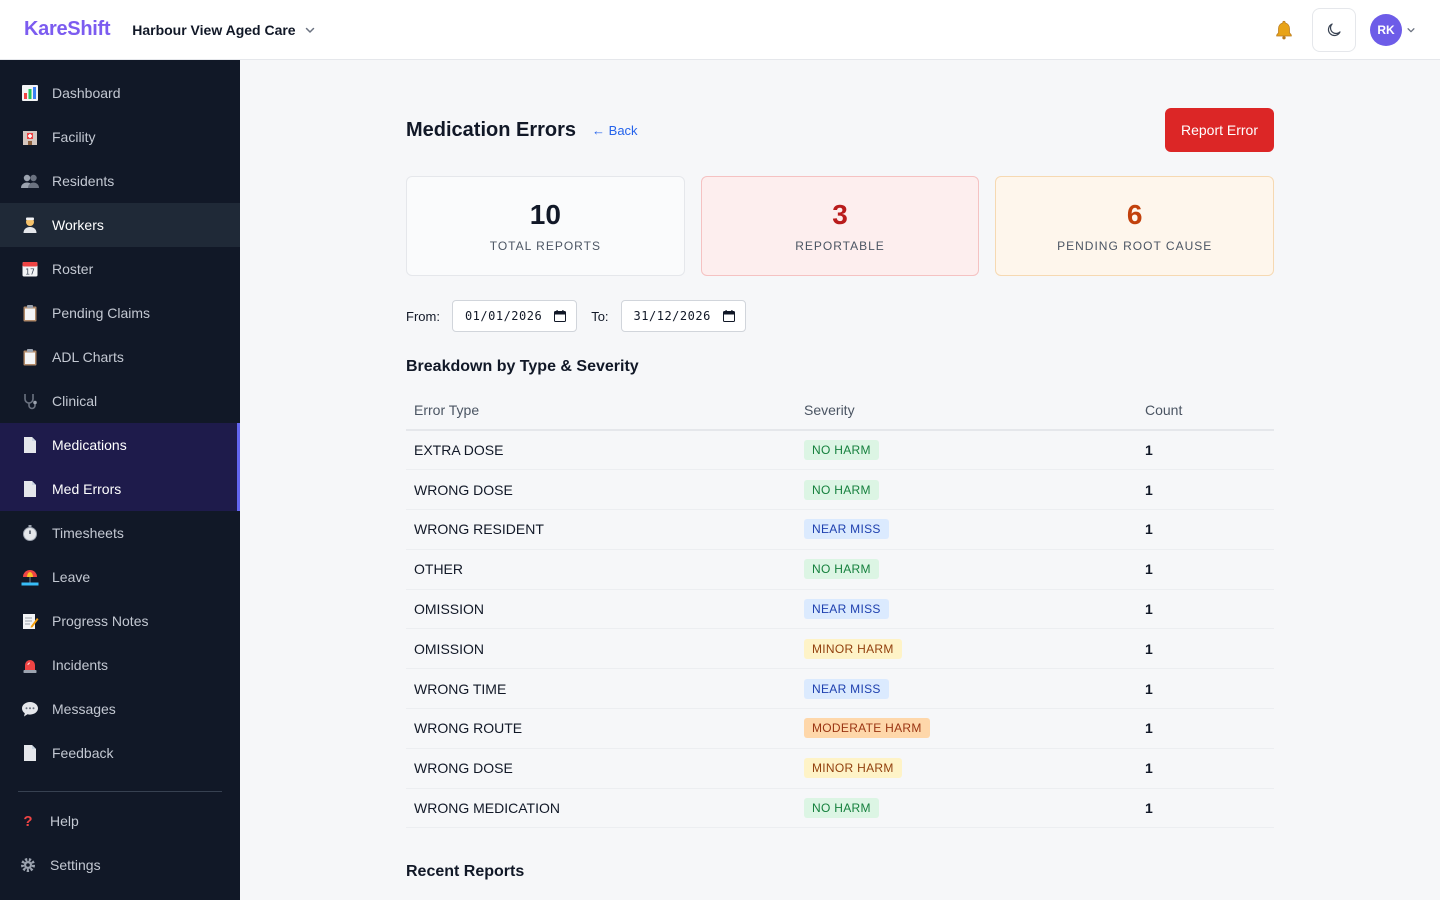 The height and width of the screenshot is (900, 1440). Describe the element at coordinates (120, 577) in the screenshot. I see `sidebar-item-leave: Leave` at that location.